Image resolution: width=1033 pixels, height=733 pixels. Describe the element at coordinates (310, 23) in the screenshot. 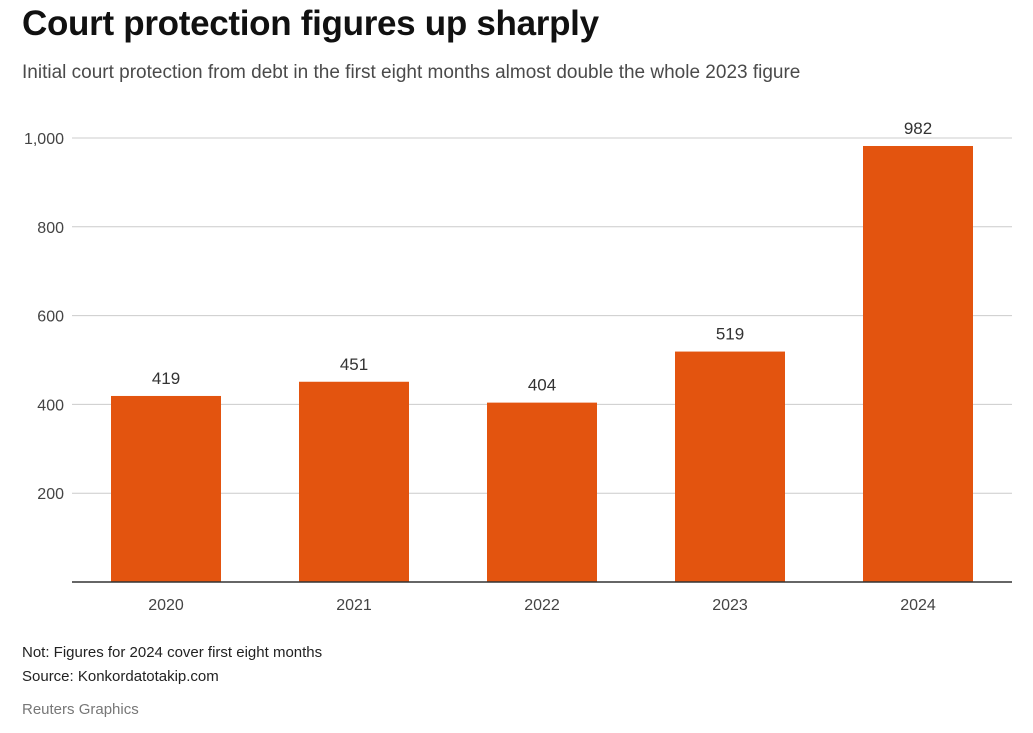

I see `chart-title: Court protection figures up sharply` at that location.